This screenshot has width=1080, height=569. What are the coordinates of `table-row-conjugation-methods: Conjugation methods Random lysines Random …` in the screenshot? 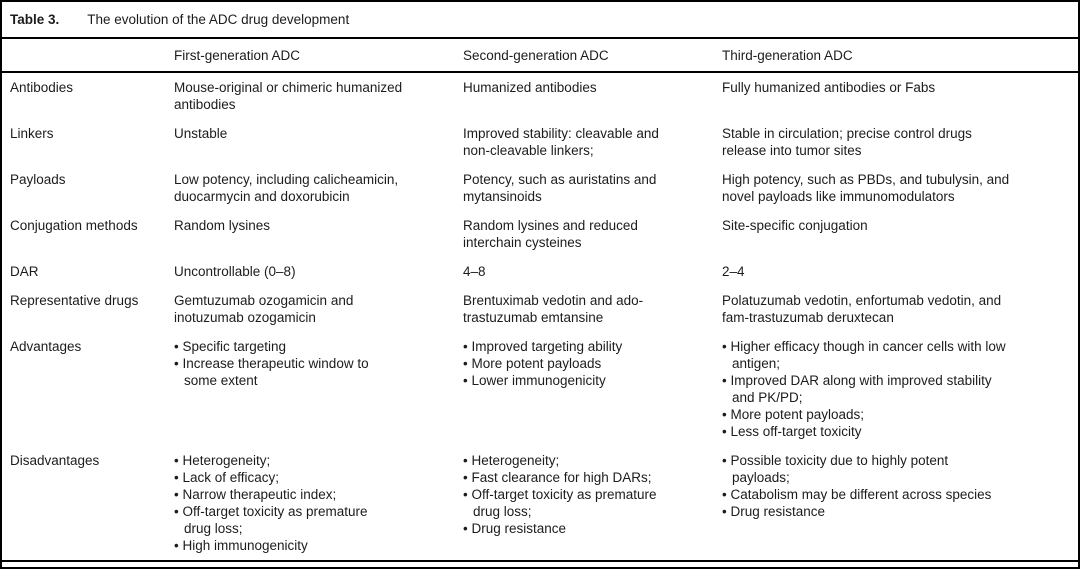 It's located at (540, 234).